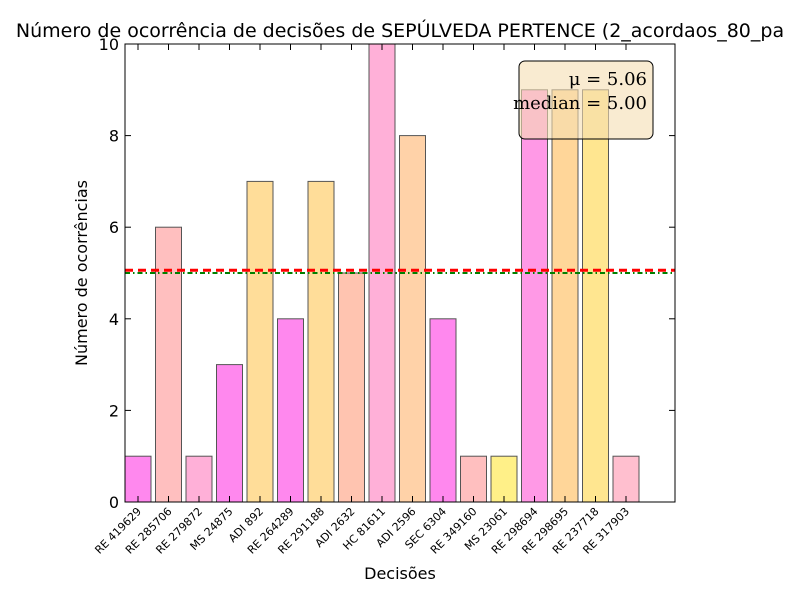  What do you see at coordinates (114, 227) in the screenshot?
I see `y-tick-label: 6` at bounding box center [114, 227].